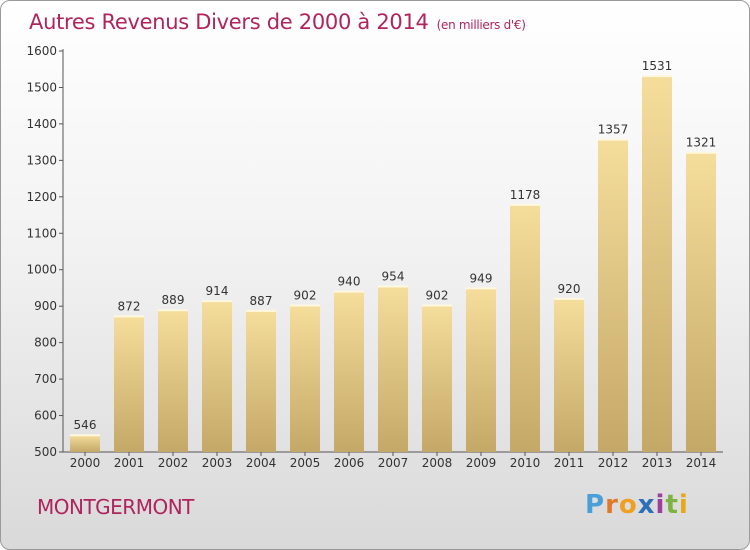 The height and width of the screenshot is (550, 750). What do you see at coordinates (173, 463) in the screenshot?
I see `x-tick-label: 2002` at bounding box center [173, 463].